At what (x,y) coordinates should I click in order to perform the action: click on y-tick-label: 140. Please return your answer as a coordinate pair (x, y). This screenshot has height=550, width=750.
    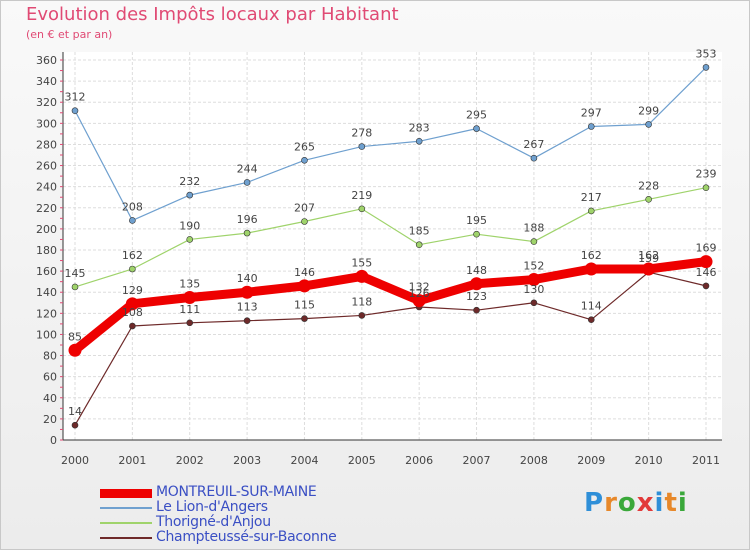
    Looking at the image, I should click on (46, 292).